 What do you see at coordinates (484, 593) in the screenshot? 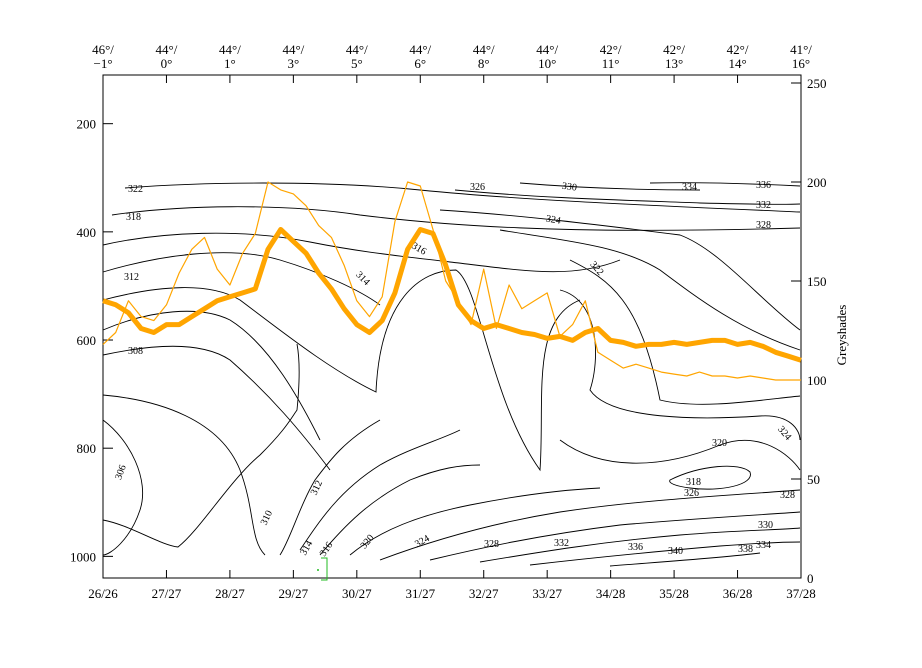
I see `bottom-tick-label: 32/27` at bounding box center [484, 593].